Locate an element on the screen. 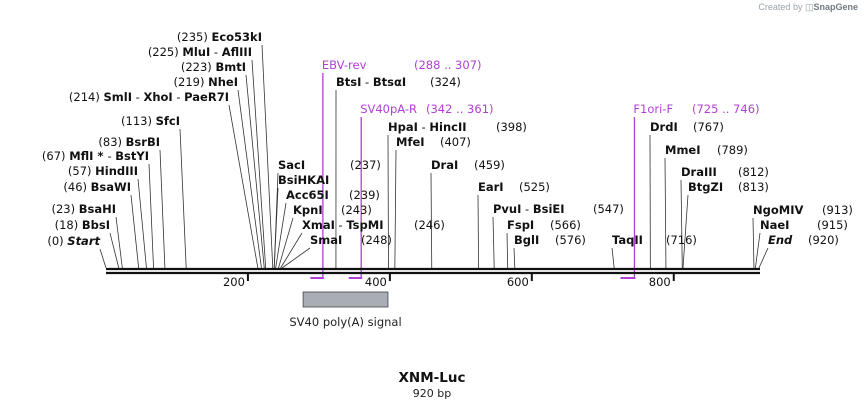 The image size is (866, 408). site-name-part: MfeI is located at coordinates (410, 142).